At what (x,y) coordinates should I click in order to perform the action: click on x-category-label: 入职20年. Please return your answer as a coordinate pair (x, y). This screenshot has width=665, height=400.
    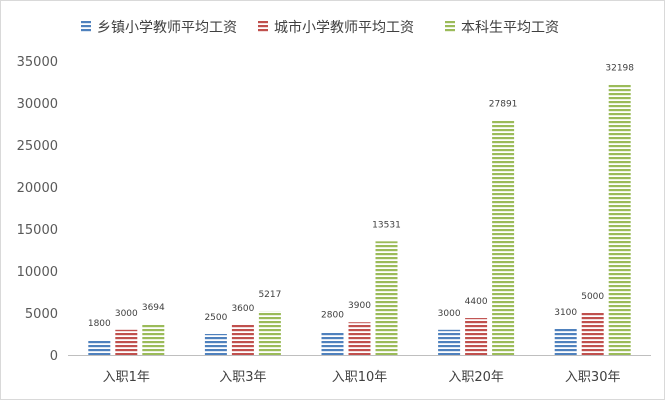
    Looking at the image, I should click on (476, 377).